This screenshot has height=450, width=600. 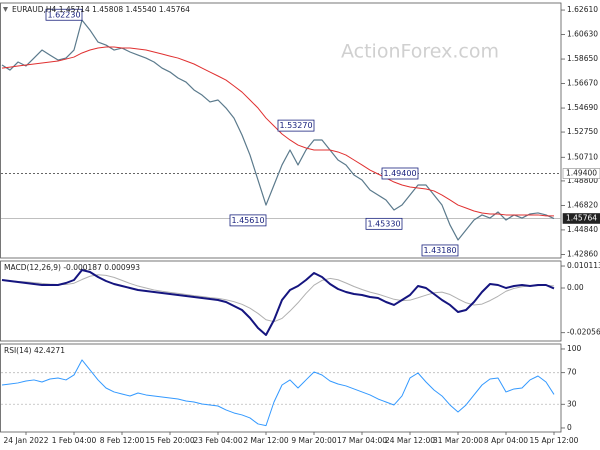 I want to click on y-tick-label: 1.42860, so click(x=582, y=253).